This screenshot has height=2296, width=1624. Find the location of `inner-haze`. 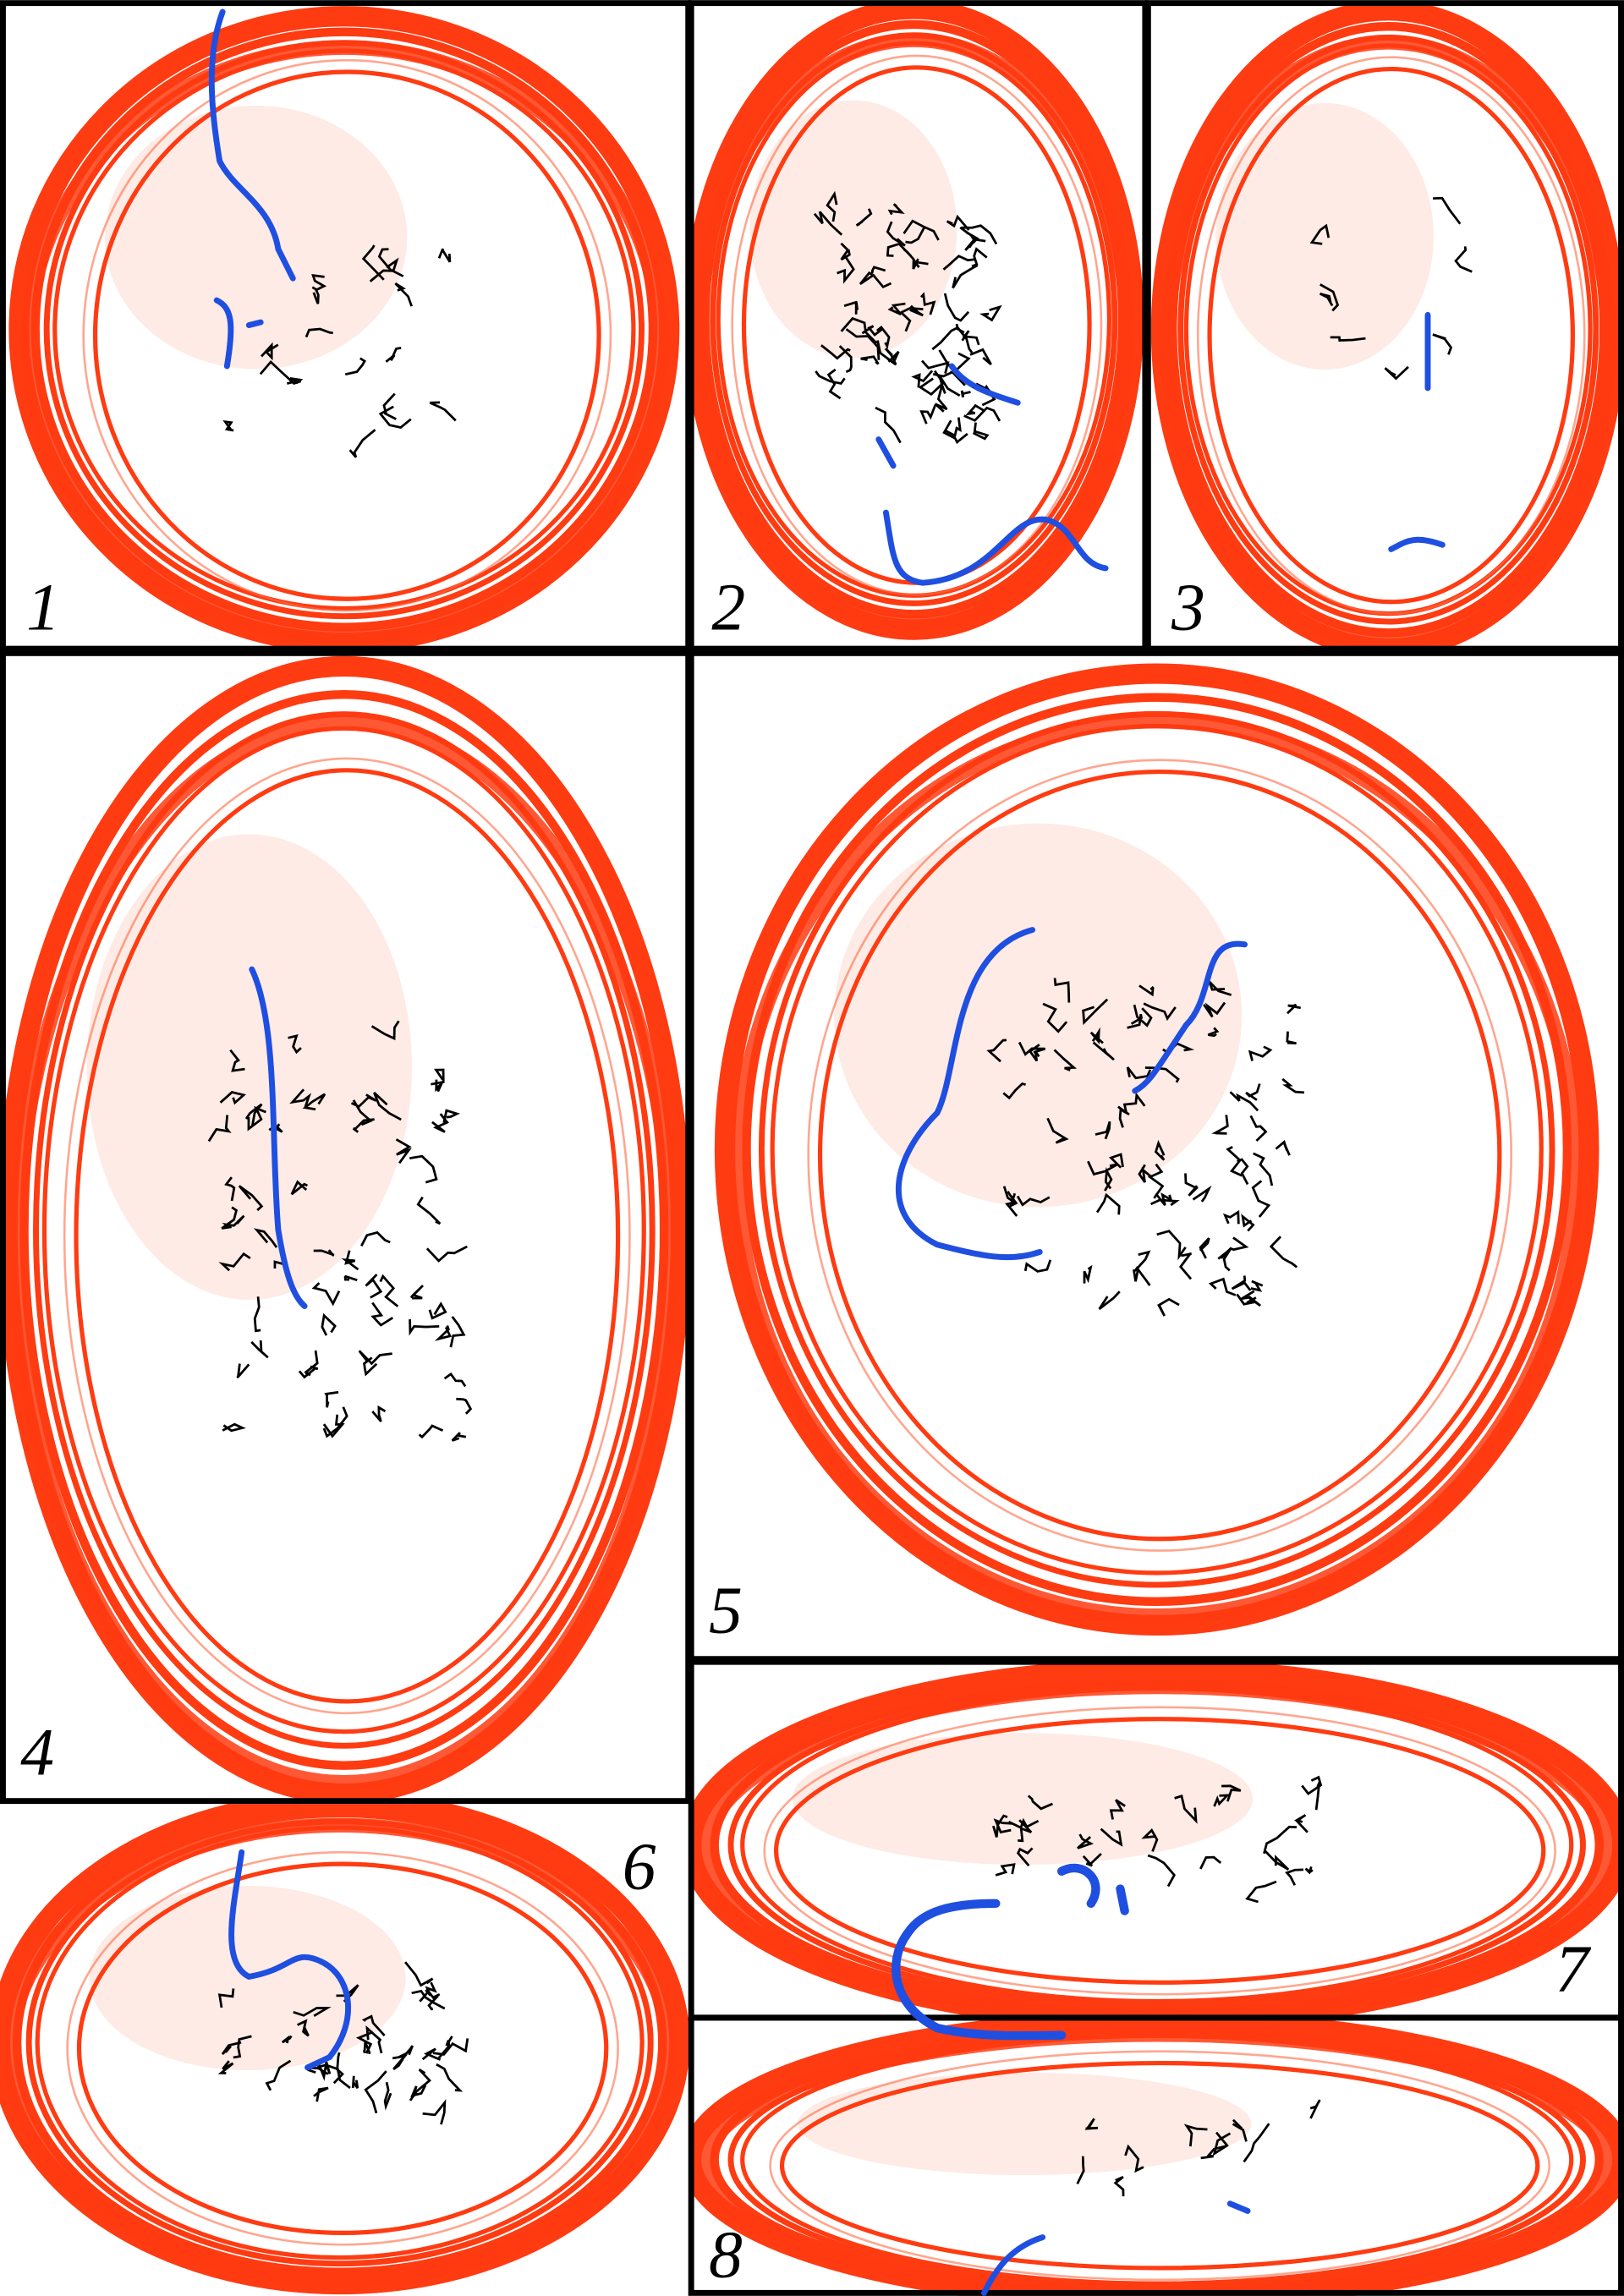

inner-haze is located at coordinates (1038, 1015).